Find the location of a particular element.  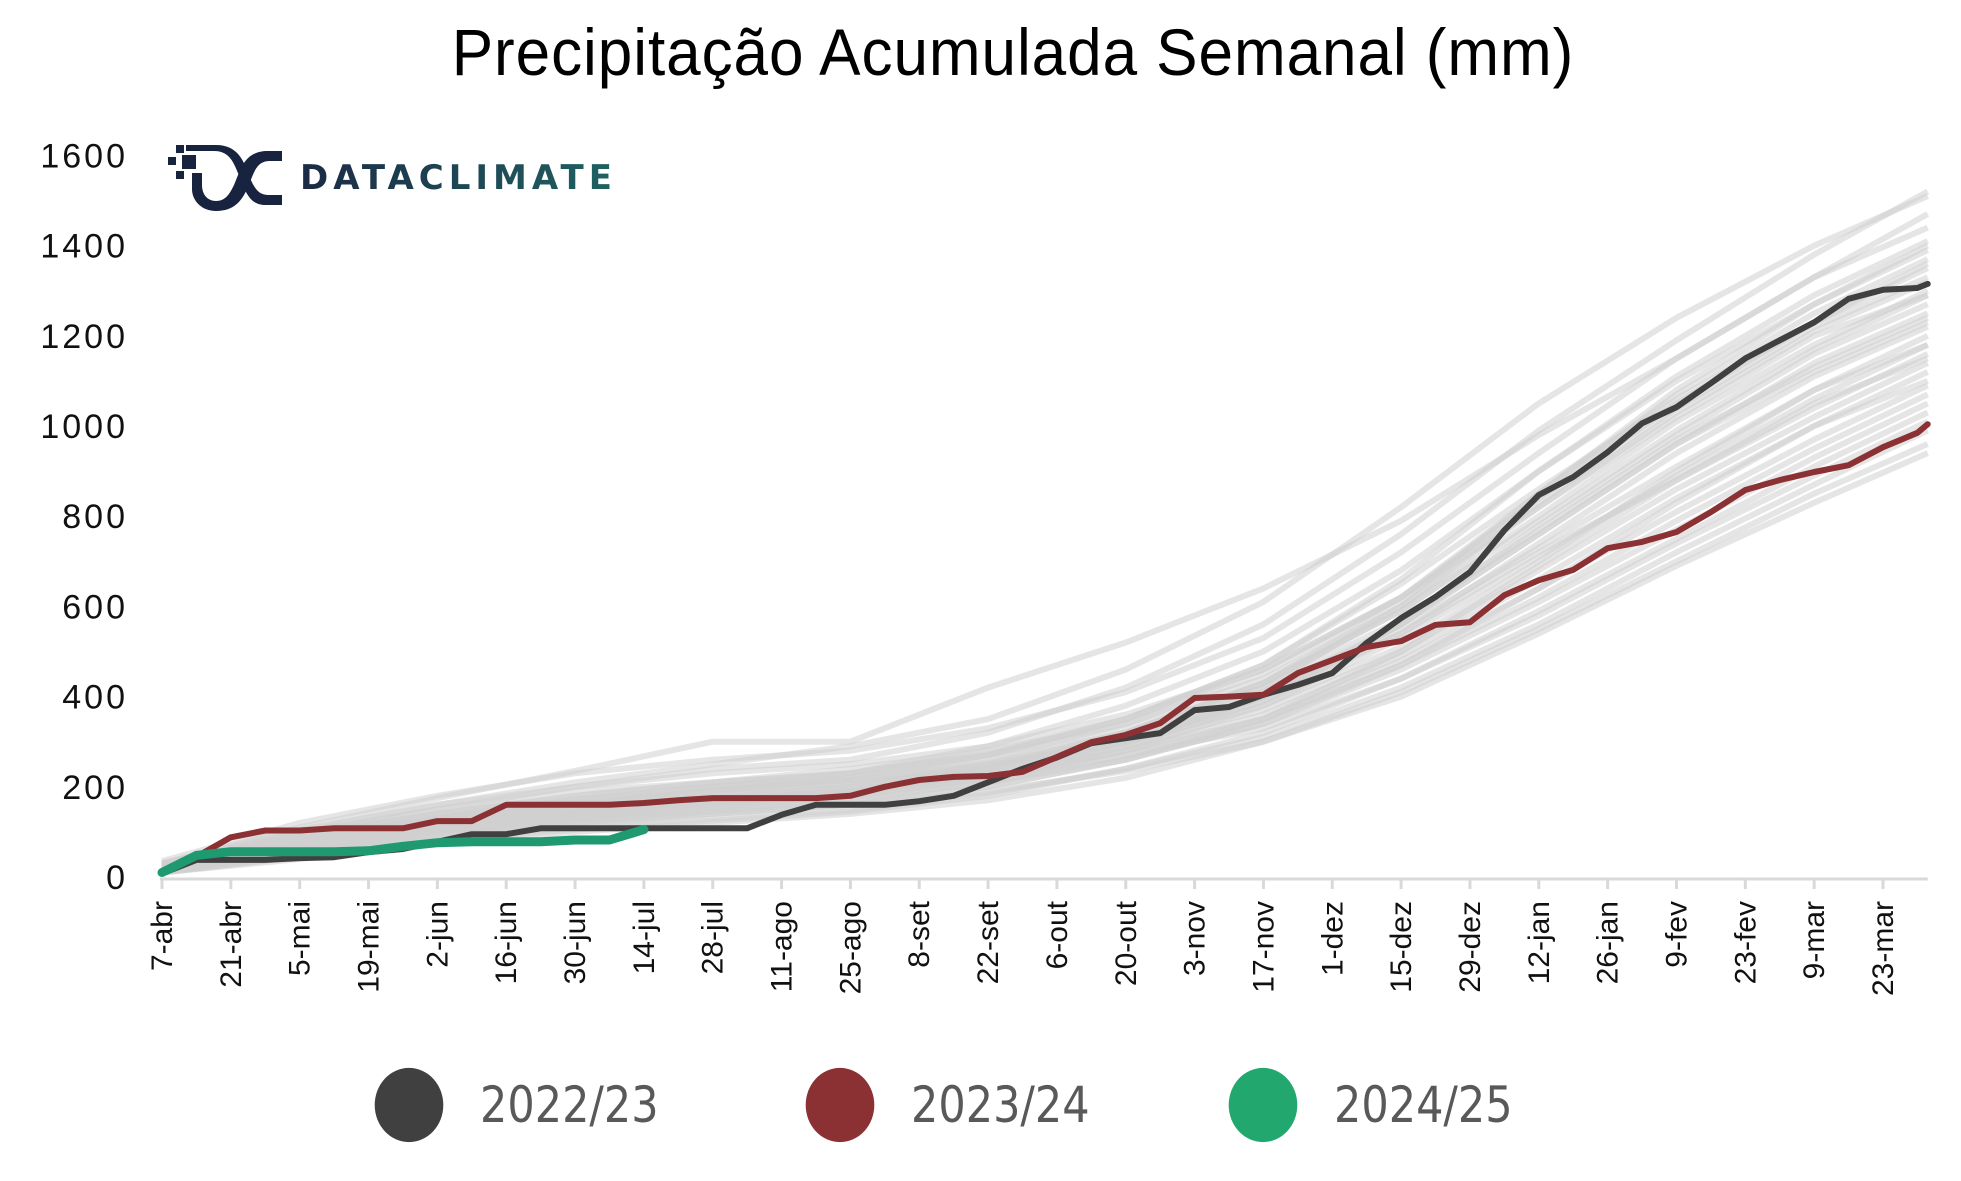

x-tick-label: 2-jun is located at coordinates (437, 934).